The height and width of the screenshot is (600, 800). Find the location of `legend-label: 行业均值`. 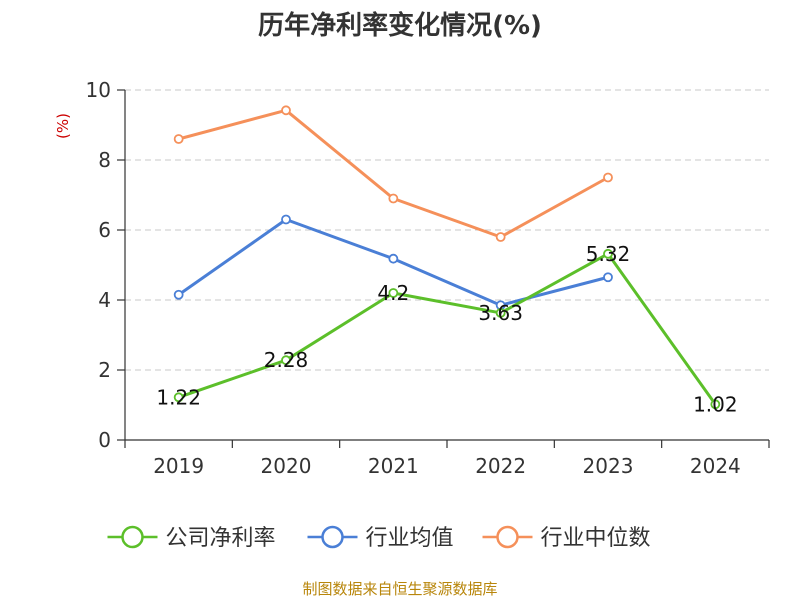

legend-label: 行业均值 is located at coordinates (410, 538).